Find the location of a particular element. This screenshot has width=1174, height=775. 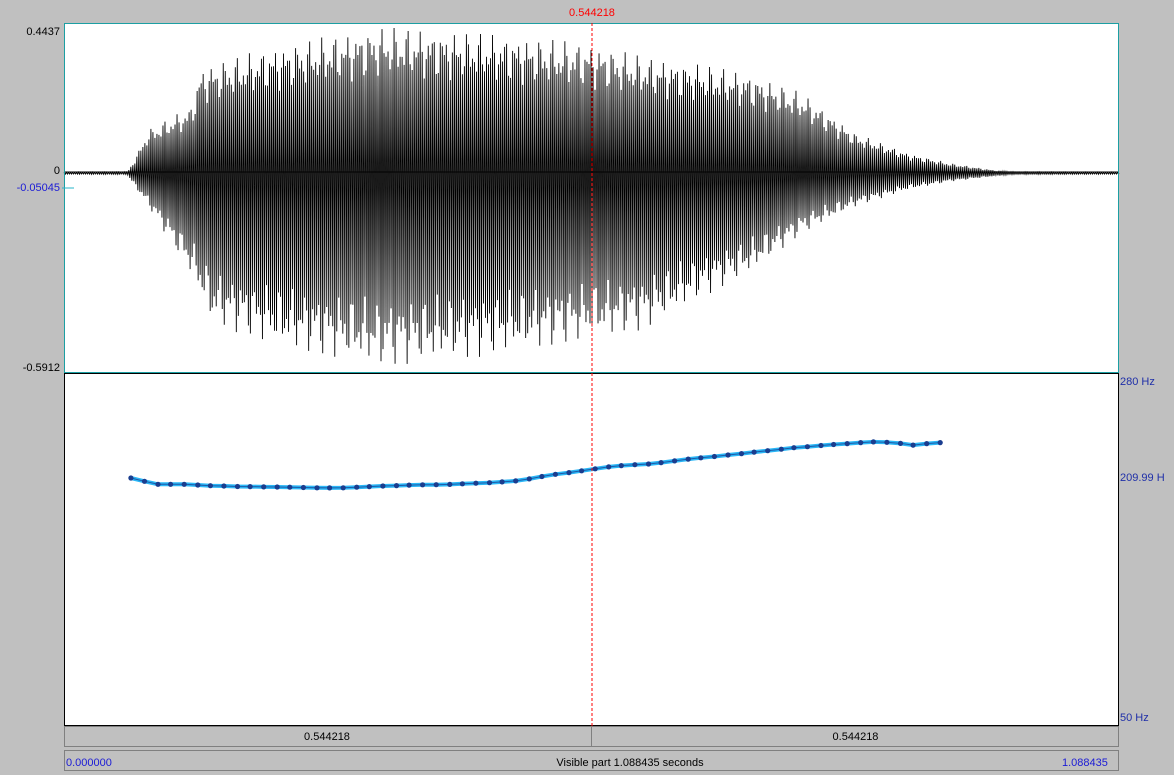

total-start-time: 0.000000 is located at coordinates (89, 763).